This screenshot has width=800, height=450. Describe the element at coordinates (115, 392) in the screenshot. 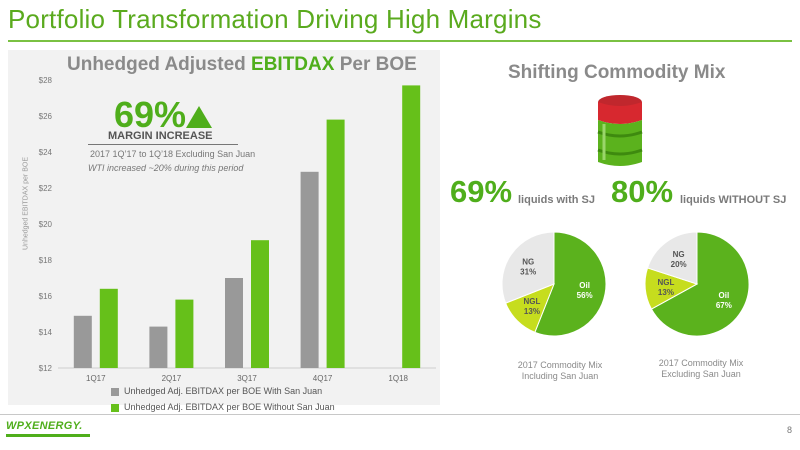

I see `legend-swatch-with-sj` at that location.